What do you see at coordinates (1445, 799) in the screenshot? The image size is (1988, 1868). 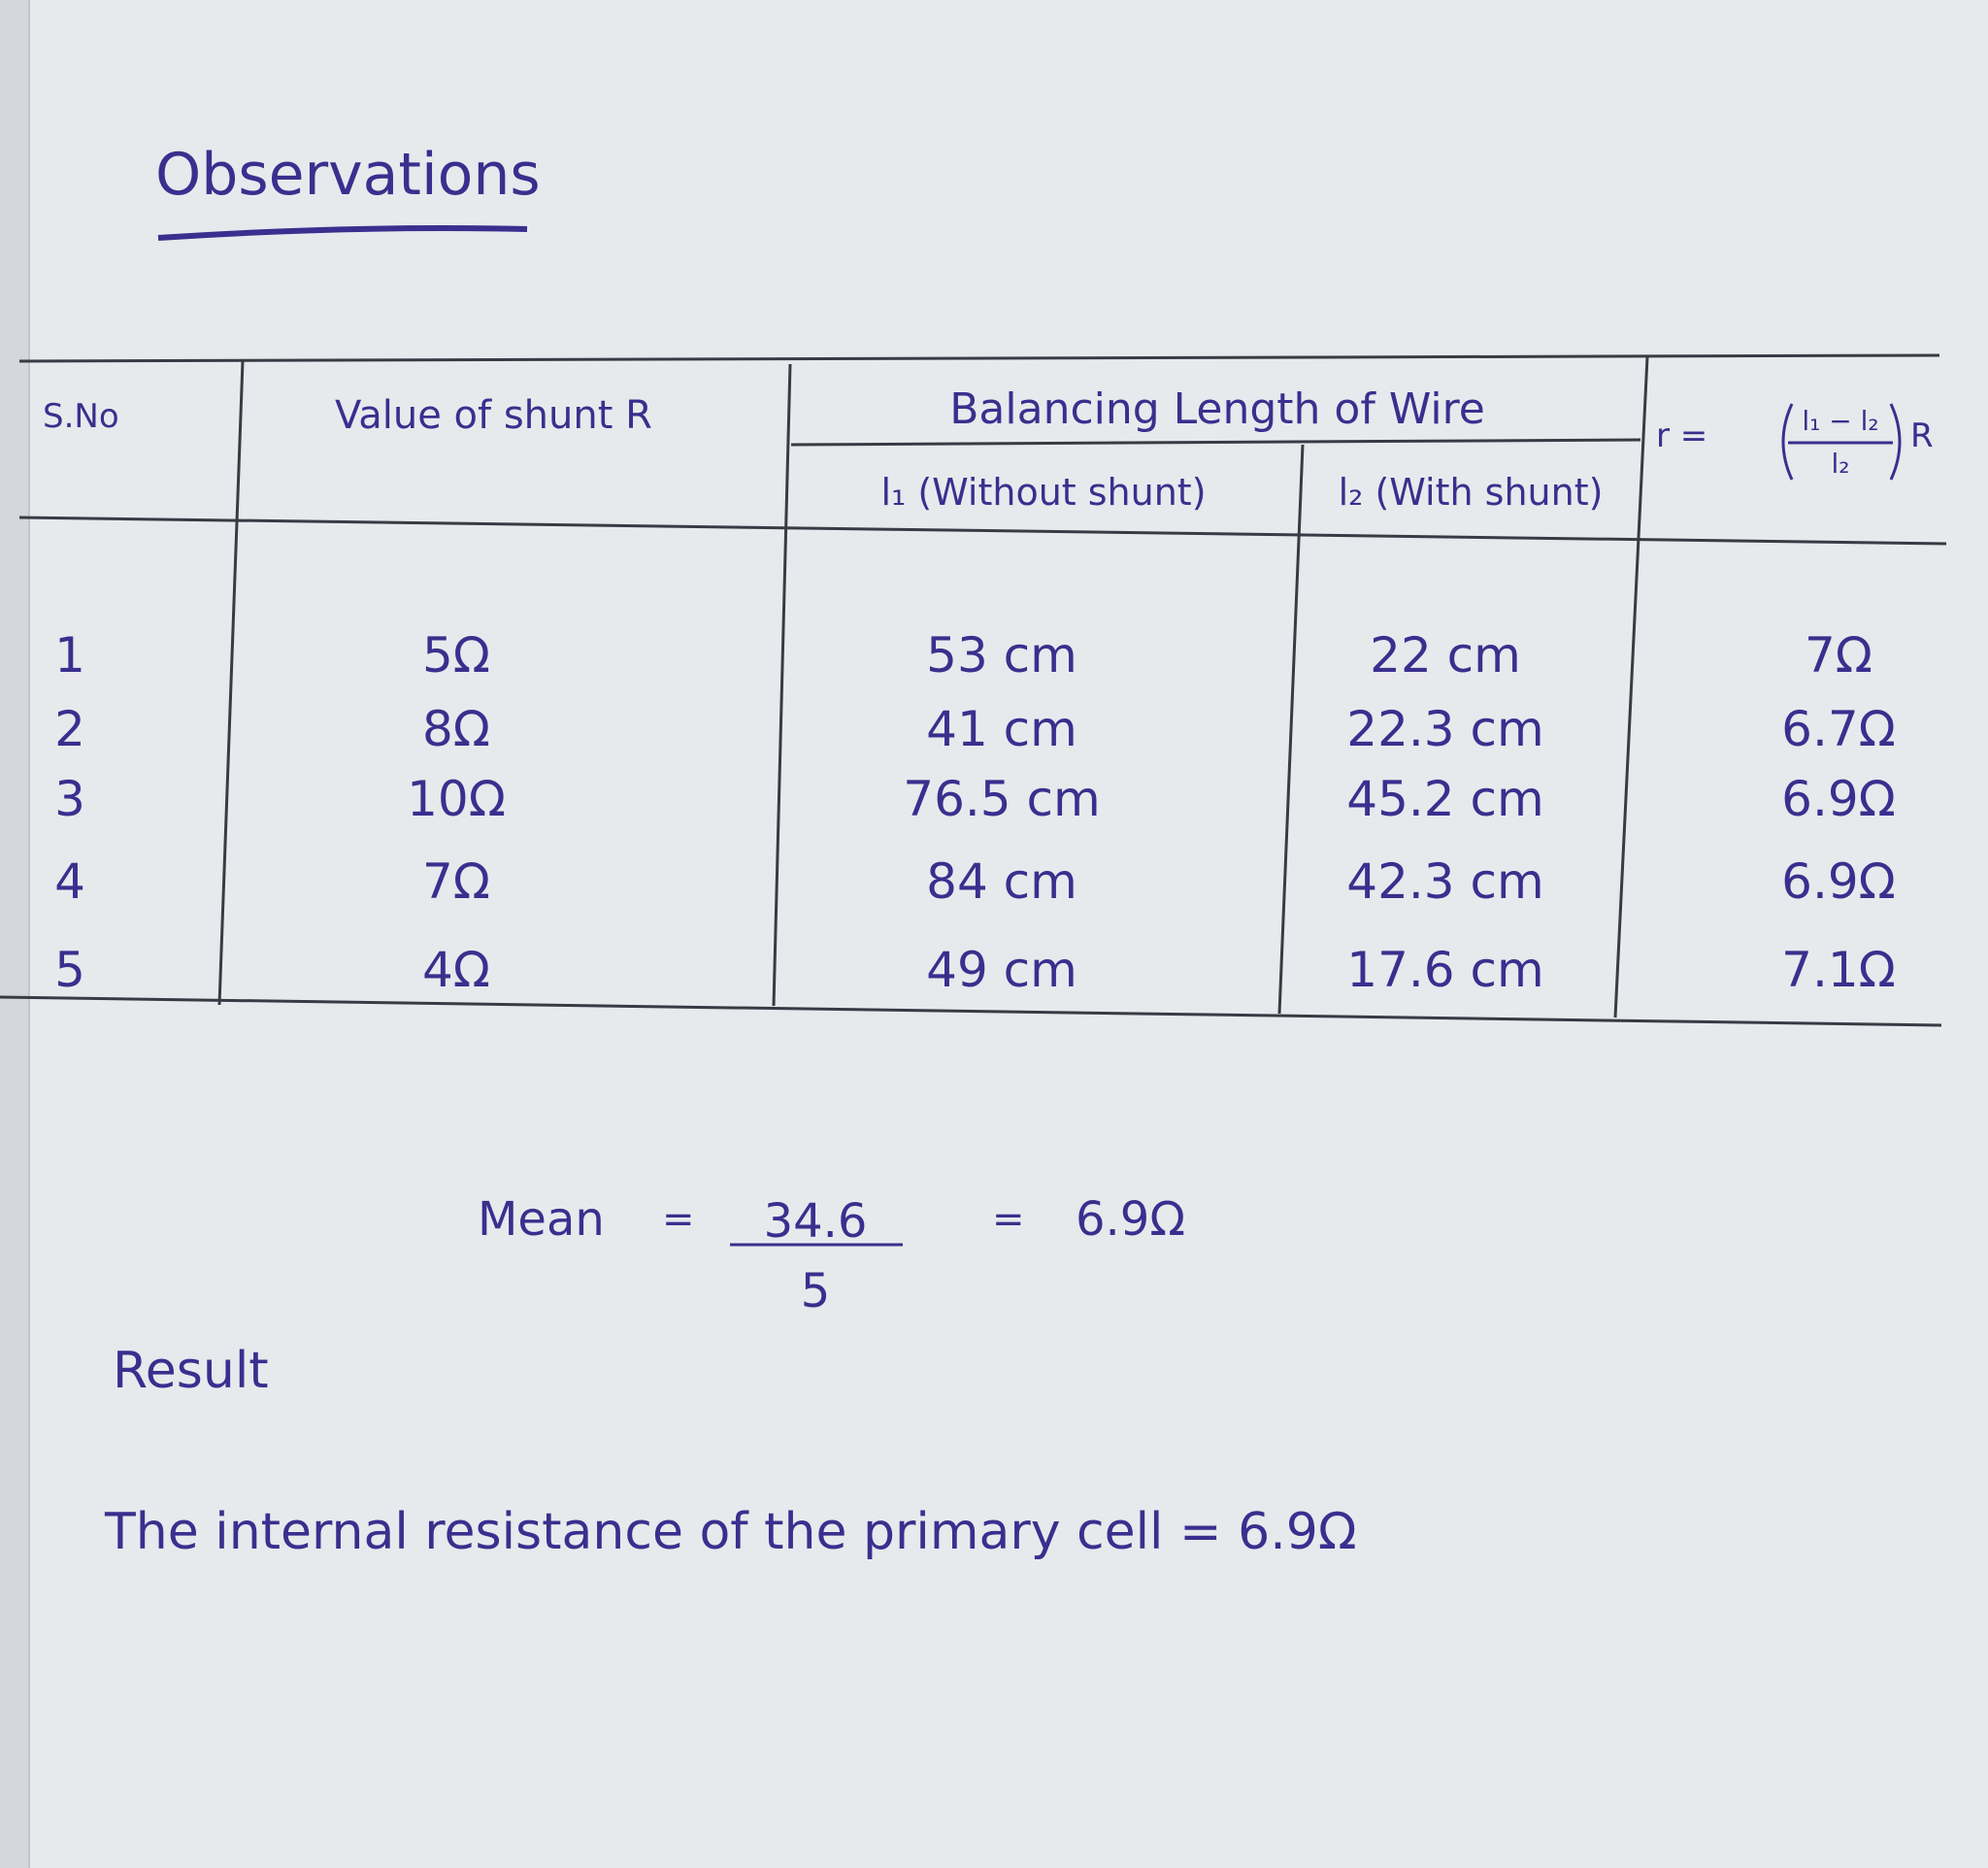 I see `table-cell: 45.2 cm` at bounding box center [1445, 799].